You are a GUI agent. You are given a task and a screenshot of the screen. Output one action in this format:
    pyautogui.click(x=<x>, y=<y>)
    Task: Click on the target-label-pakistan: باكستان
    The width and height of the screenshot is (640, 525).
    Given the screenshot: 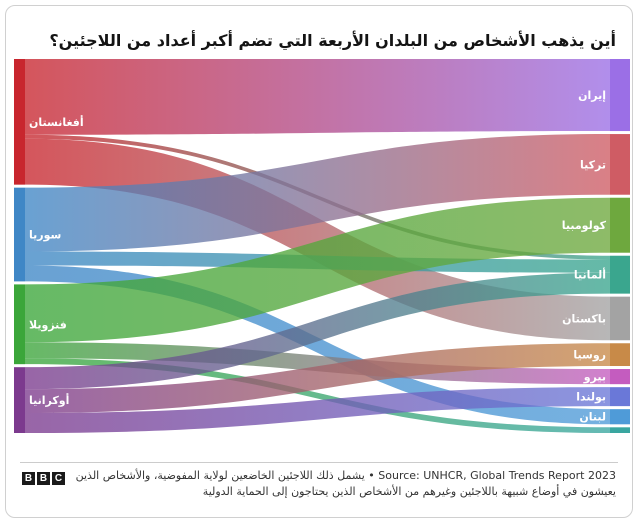 What is the action you would take?
    pyautogui.click(x=584, y=318)
    